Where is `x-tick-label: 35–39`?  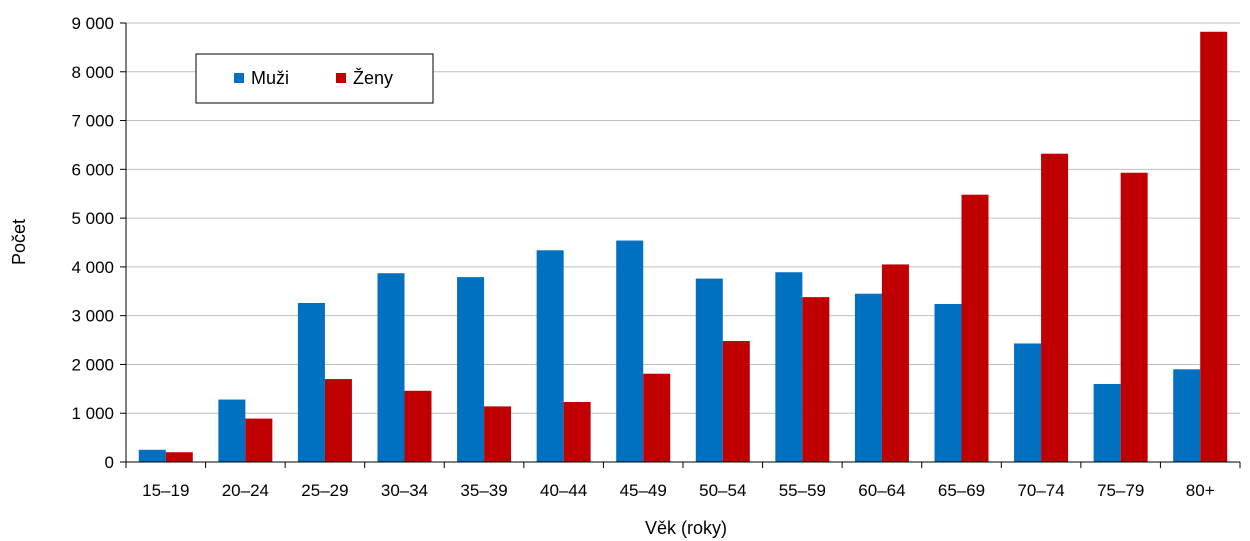
x-tick-label: 35–39 is located at coordinates (483, 490).